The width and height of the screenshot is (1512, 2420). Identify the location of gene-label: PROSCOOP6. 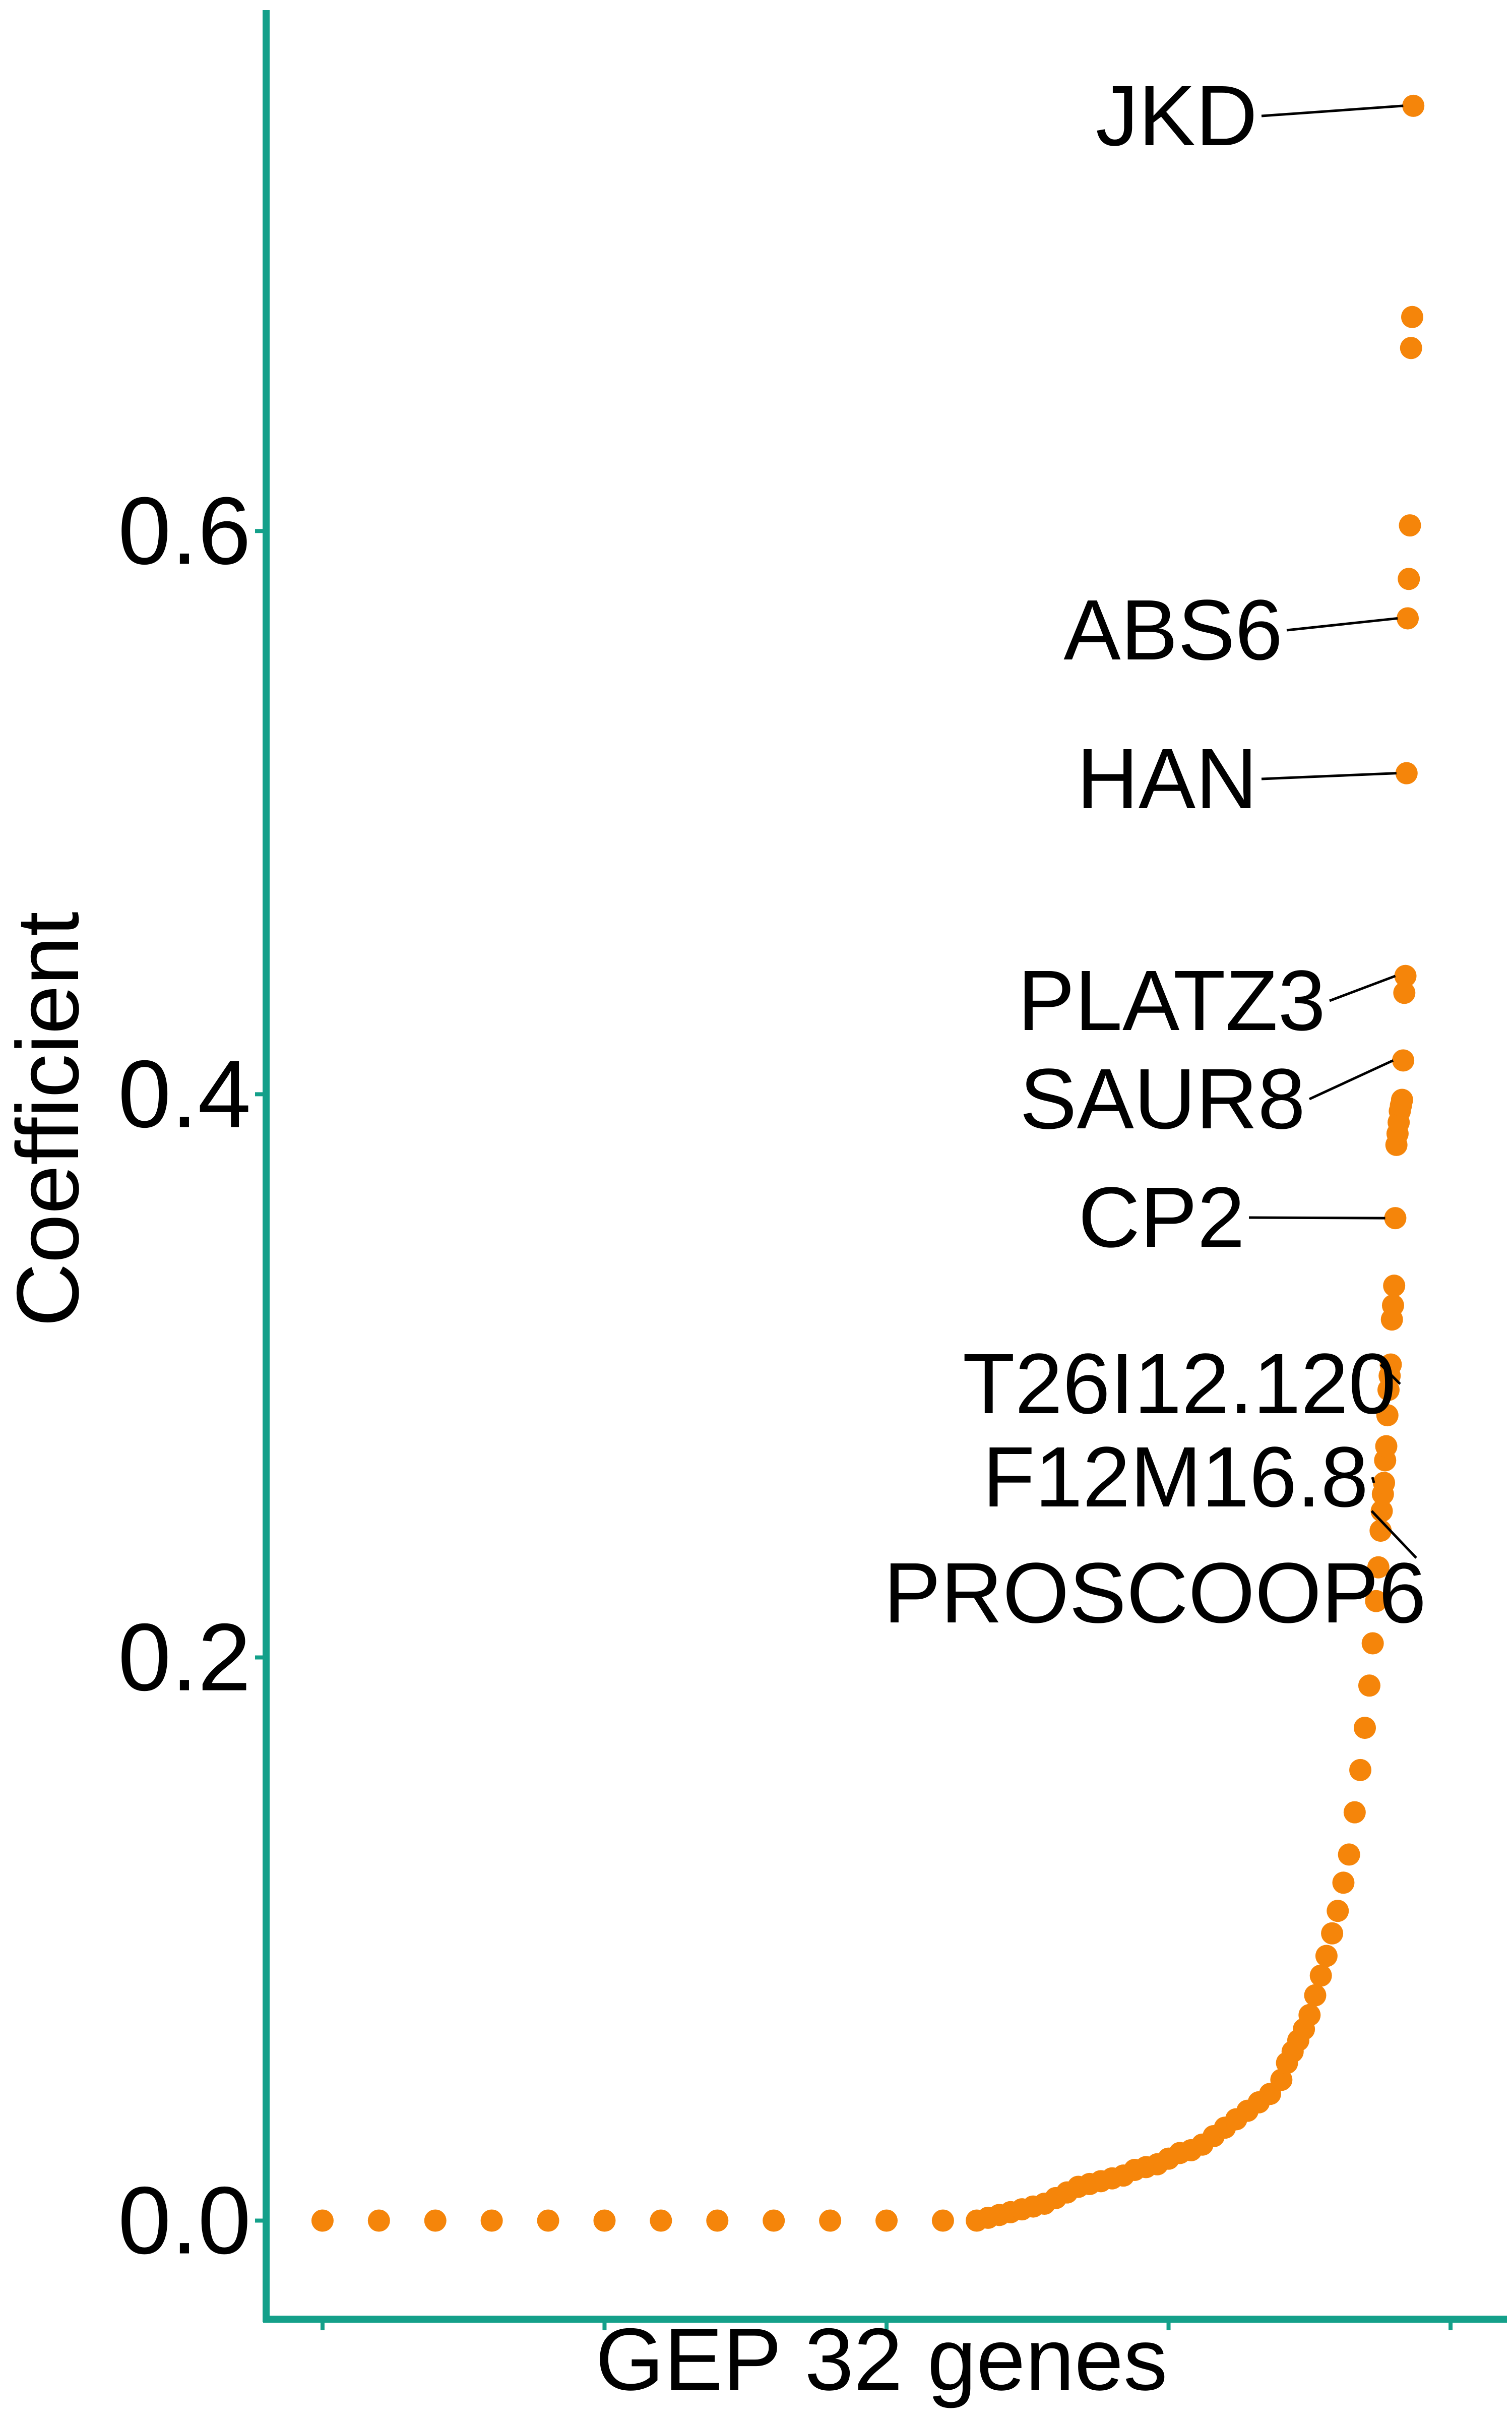
(1155, 1593).